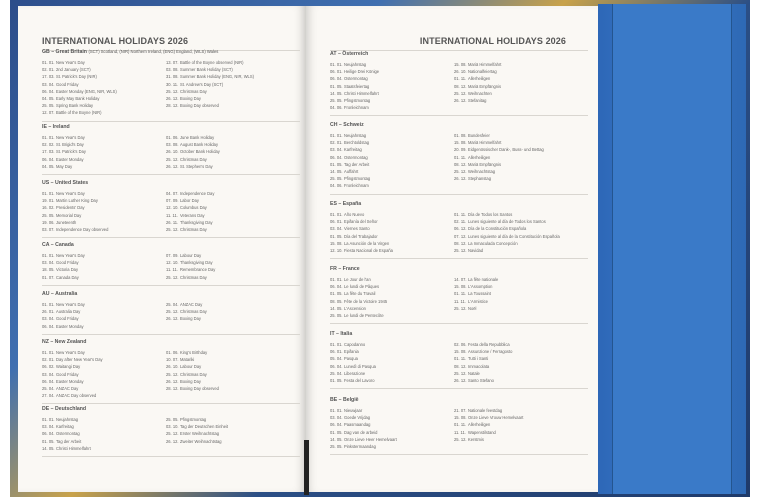  What do you see at coordinates (104, 144) in the screenshot?
I see `holiday-row: 02. 02. St. Brigid's Day` at bounding box center [104, 144].